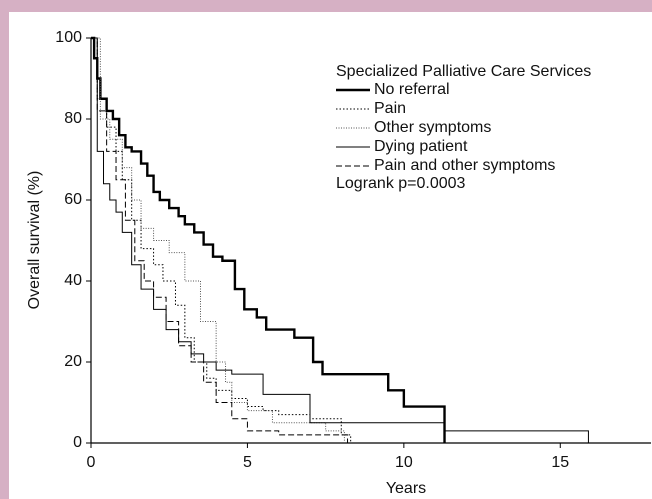  What do you see at coordinates (73, 361) in the screenshot?
I see `y-tick-label: 20` at bounding box center [73, 361].